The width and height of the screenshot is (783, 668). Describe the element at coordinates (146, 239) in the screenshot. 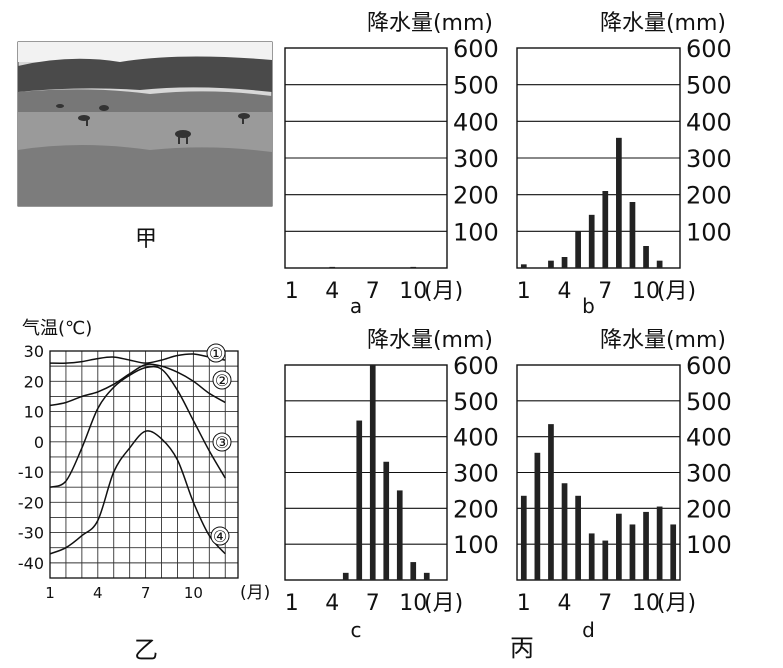

I see `photo-label: 甲` at that location.